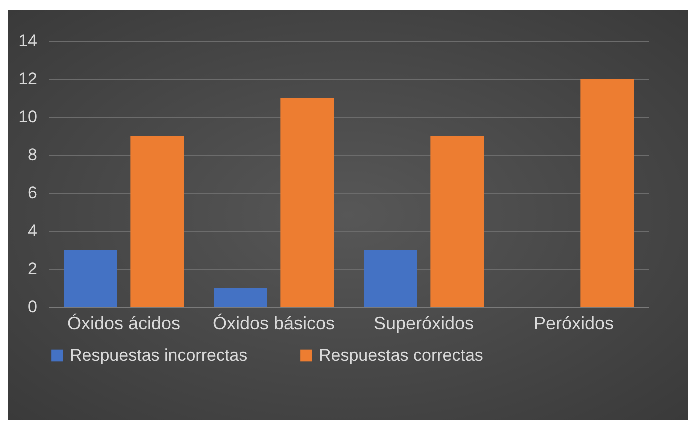 The width and height of the screenshot is (691, 423). I want to click on x-tick-label: Superóxidos, so click(424, 324).